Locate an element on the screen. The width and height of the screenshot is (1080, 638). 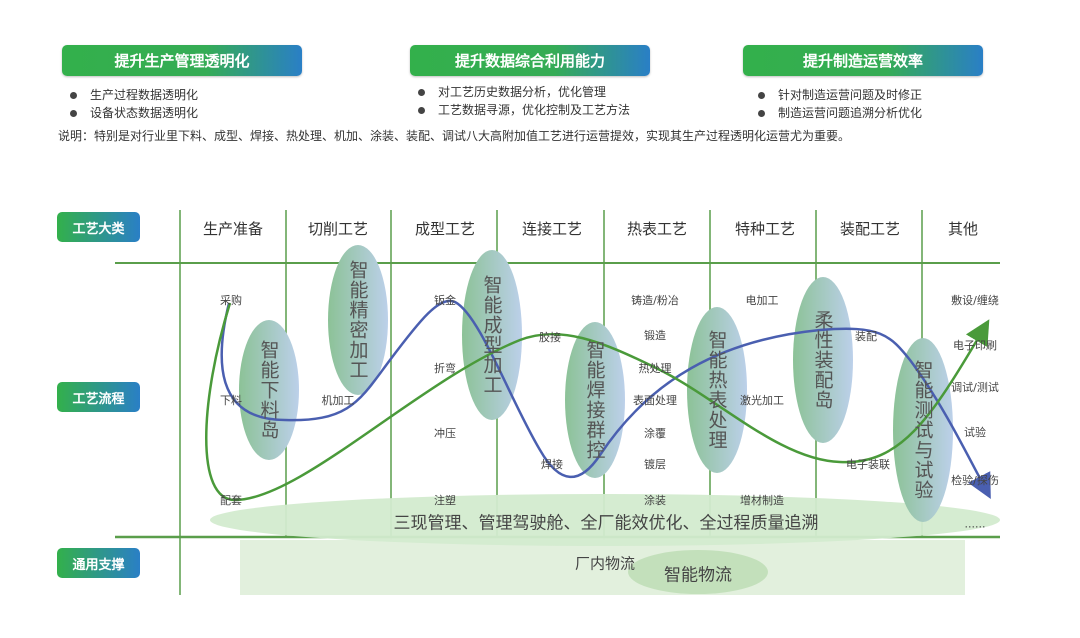
goal-banner-data-utilization: 提升数据综合利用能力 is located at coordinates (530, 60).